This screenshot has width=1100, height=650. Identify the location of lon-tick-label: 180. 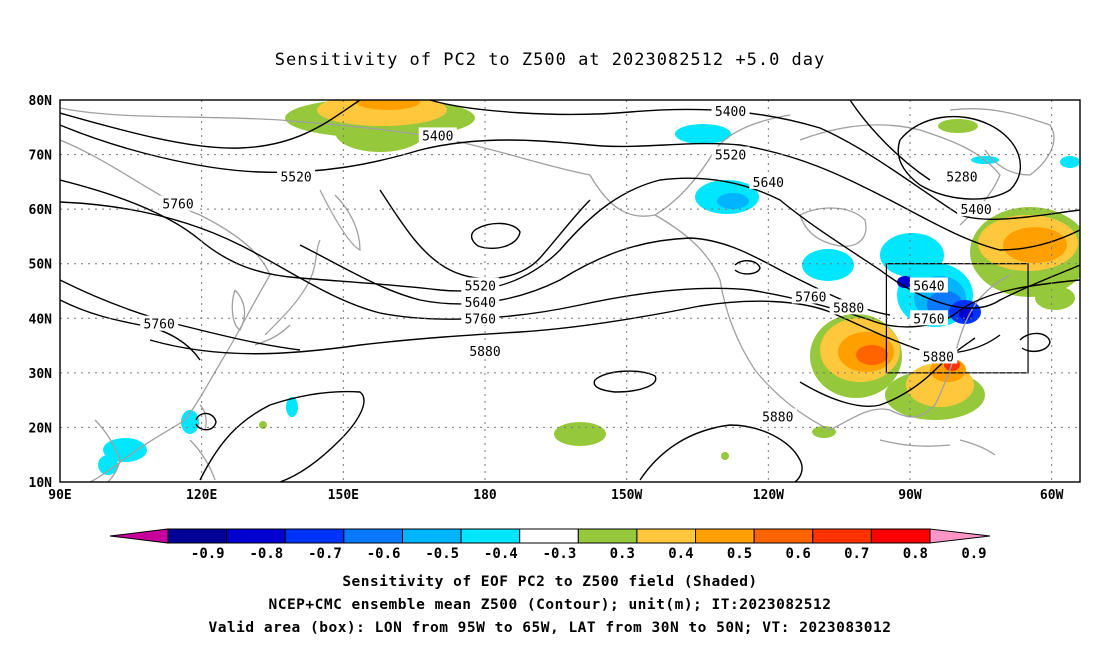
(485, 495).